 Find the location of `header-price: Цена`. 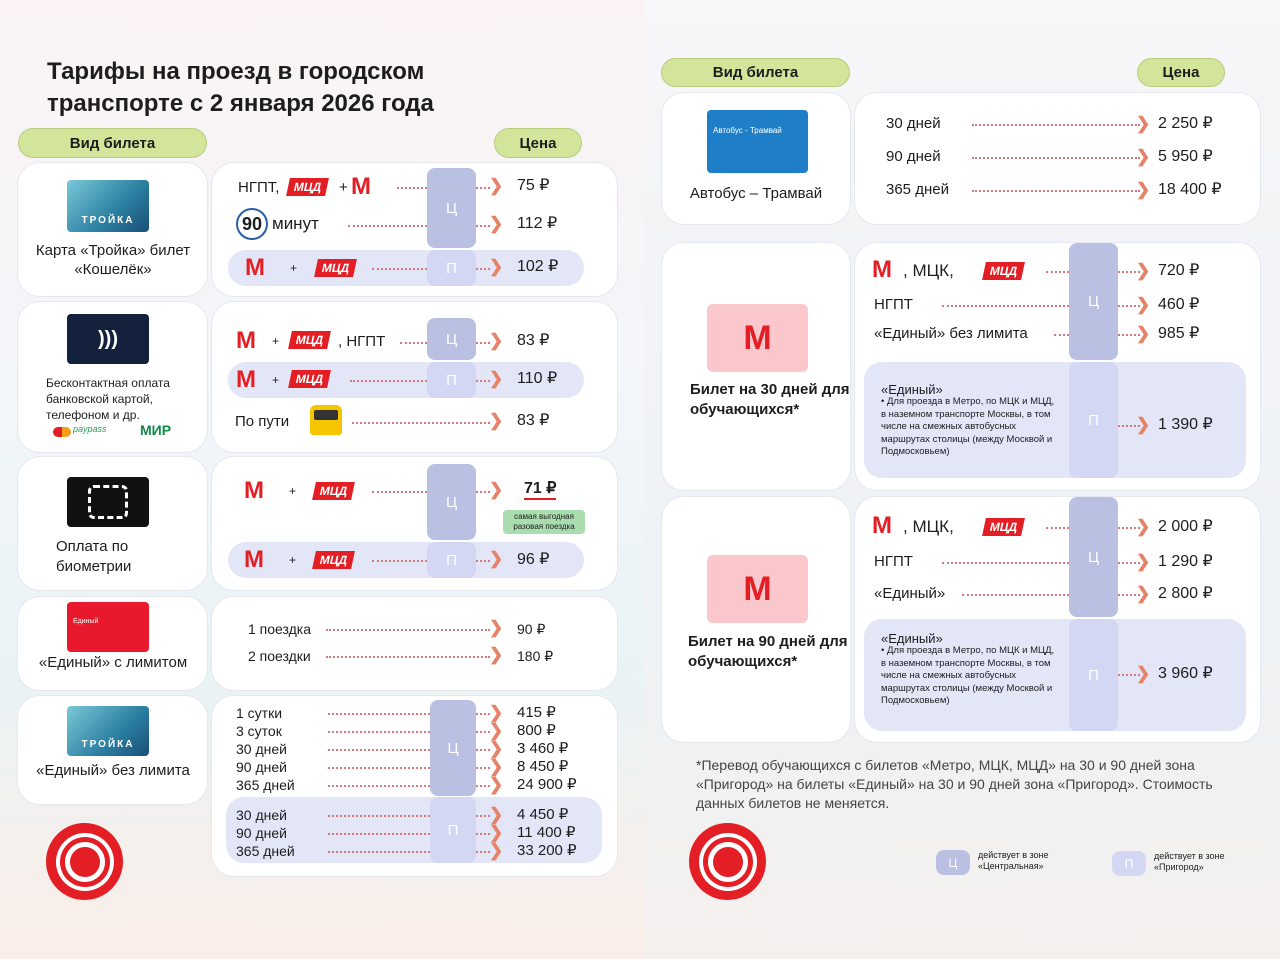

header-price: Цена is located at coordinates (1181, 72).